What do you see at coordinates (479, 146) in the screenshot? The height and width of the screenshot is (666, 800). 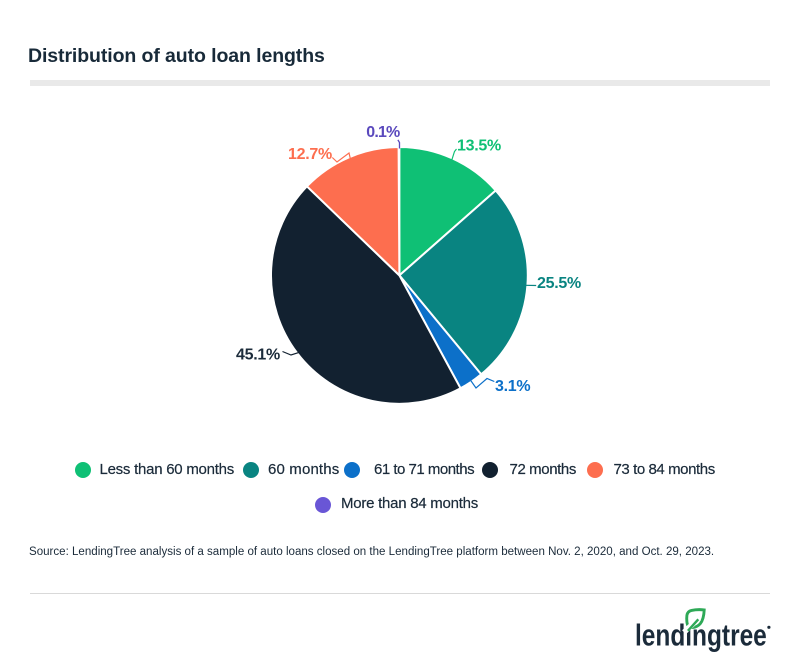 I see `svg-text: 13.5%` at bounding box center [479, 146].